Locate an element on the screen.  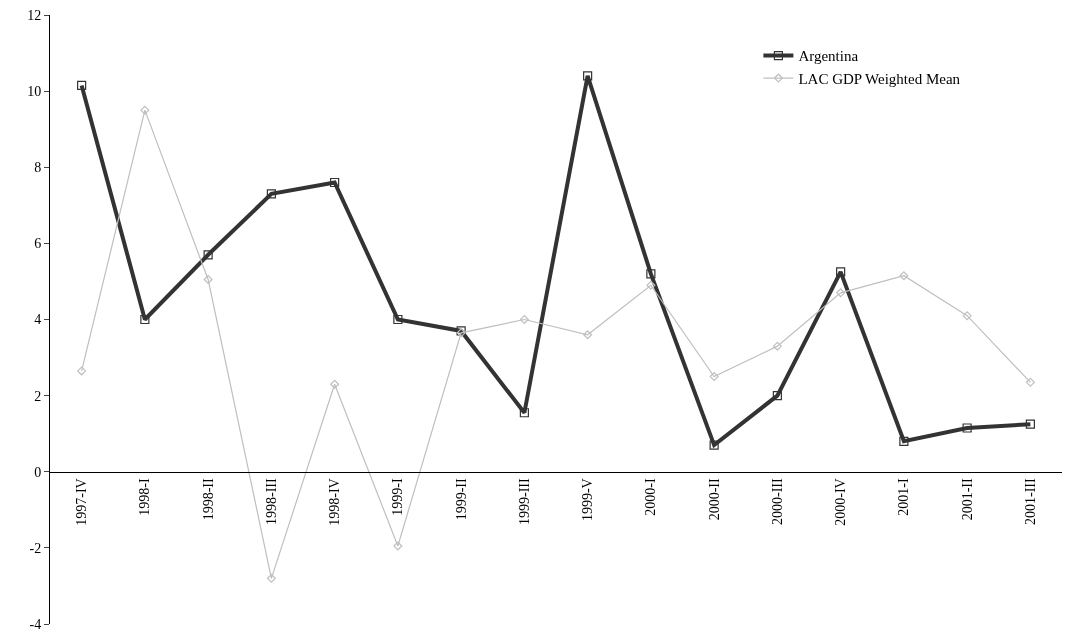
x-tick-label: 1998-III is located at coordinates (271, 502).